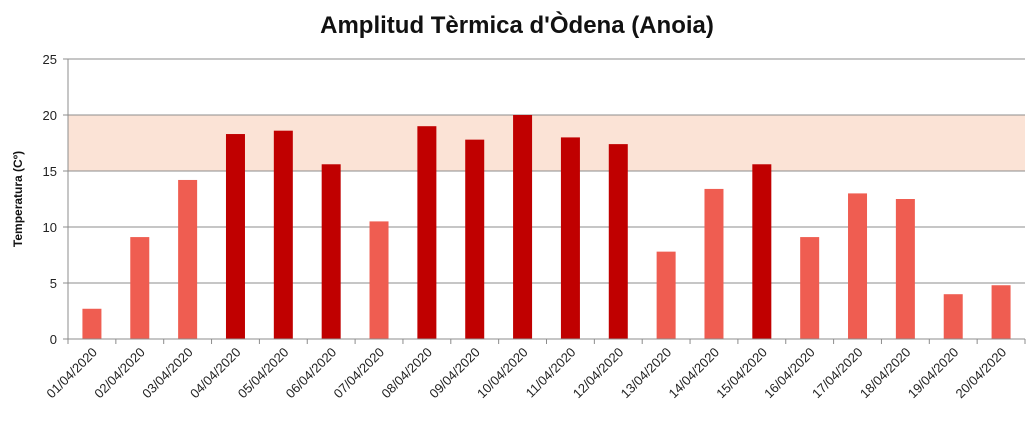 The width and height of the screenshot is (1035, 431). I want to click on x-tick-label: 06/04/2020, so click(311, 373).